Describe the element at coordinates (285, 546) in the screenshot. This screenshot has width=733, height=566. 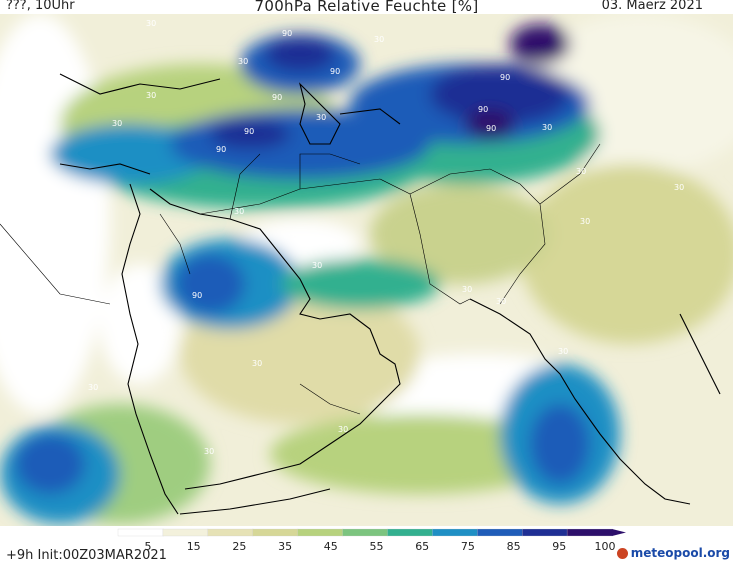
I see `colorbar-tick-label: 35` at that location.